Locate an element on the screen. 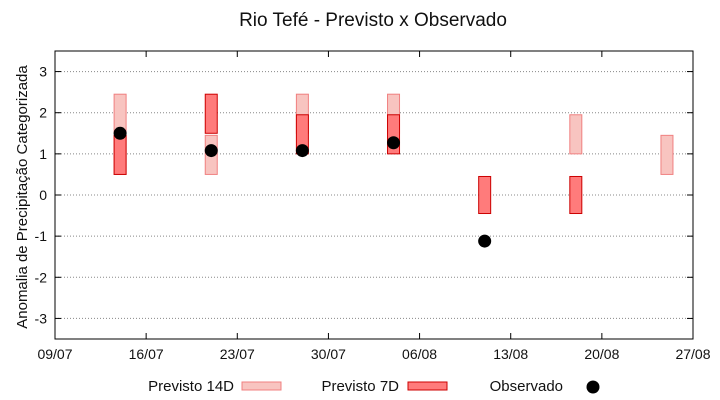 The width and height of the screenshot is (720, 400). y-tick-label: 0 is located at coordinates (43, 195).